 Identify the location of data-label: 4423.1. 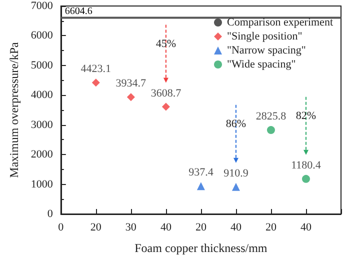
(96, 69).